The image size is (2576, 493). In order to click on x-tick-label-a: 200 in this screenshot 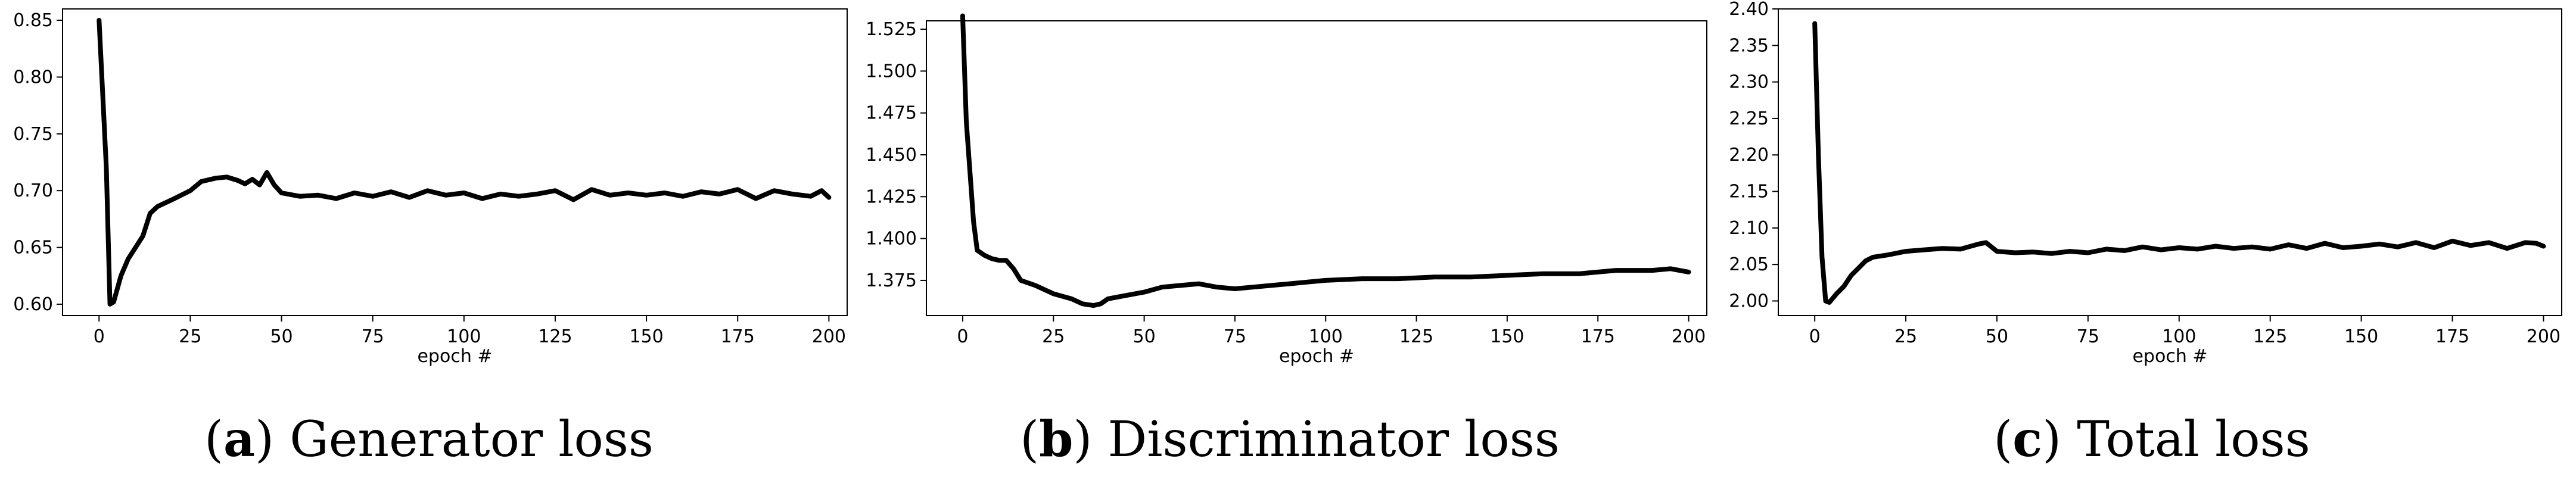, I will do `click(829, 336)`.